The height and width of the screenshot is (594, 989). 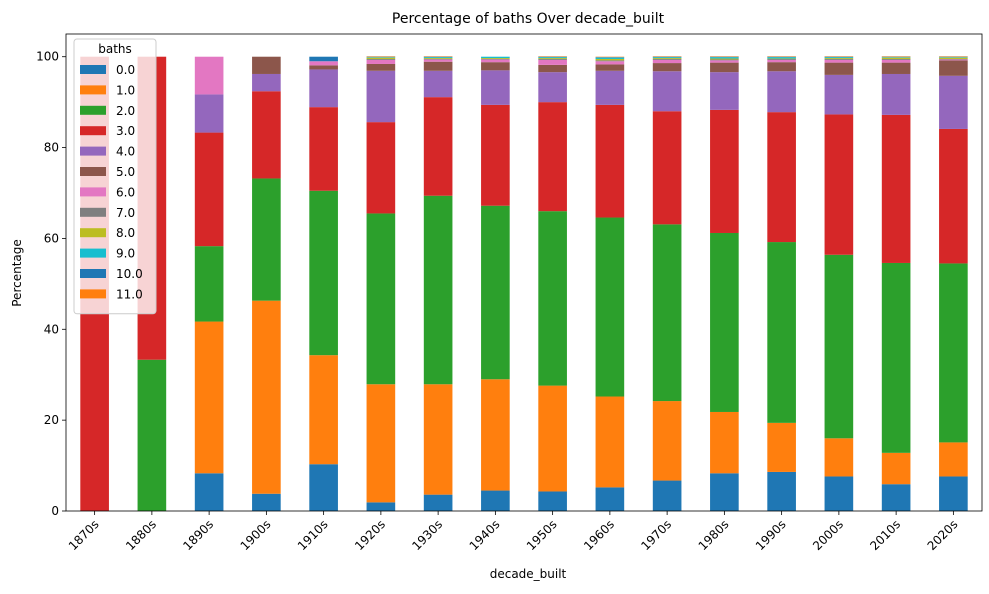 I want to click on y-tick-label: 20, so click(x=51, y=420).